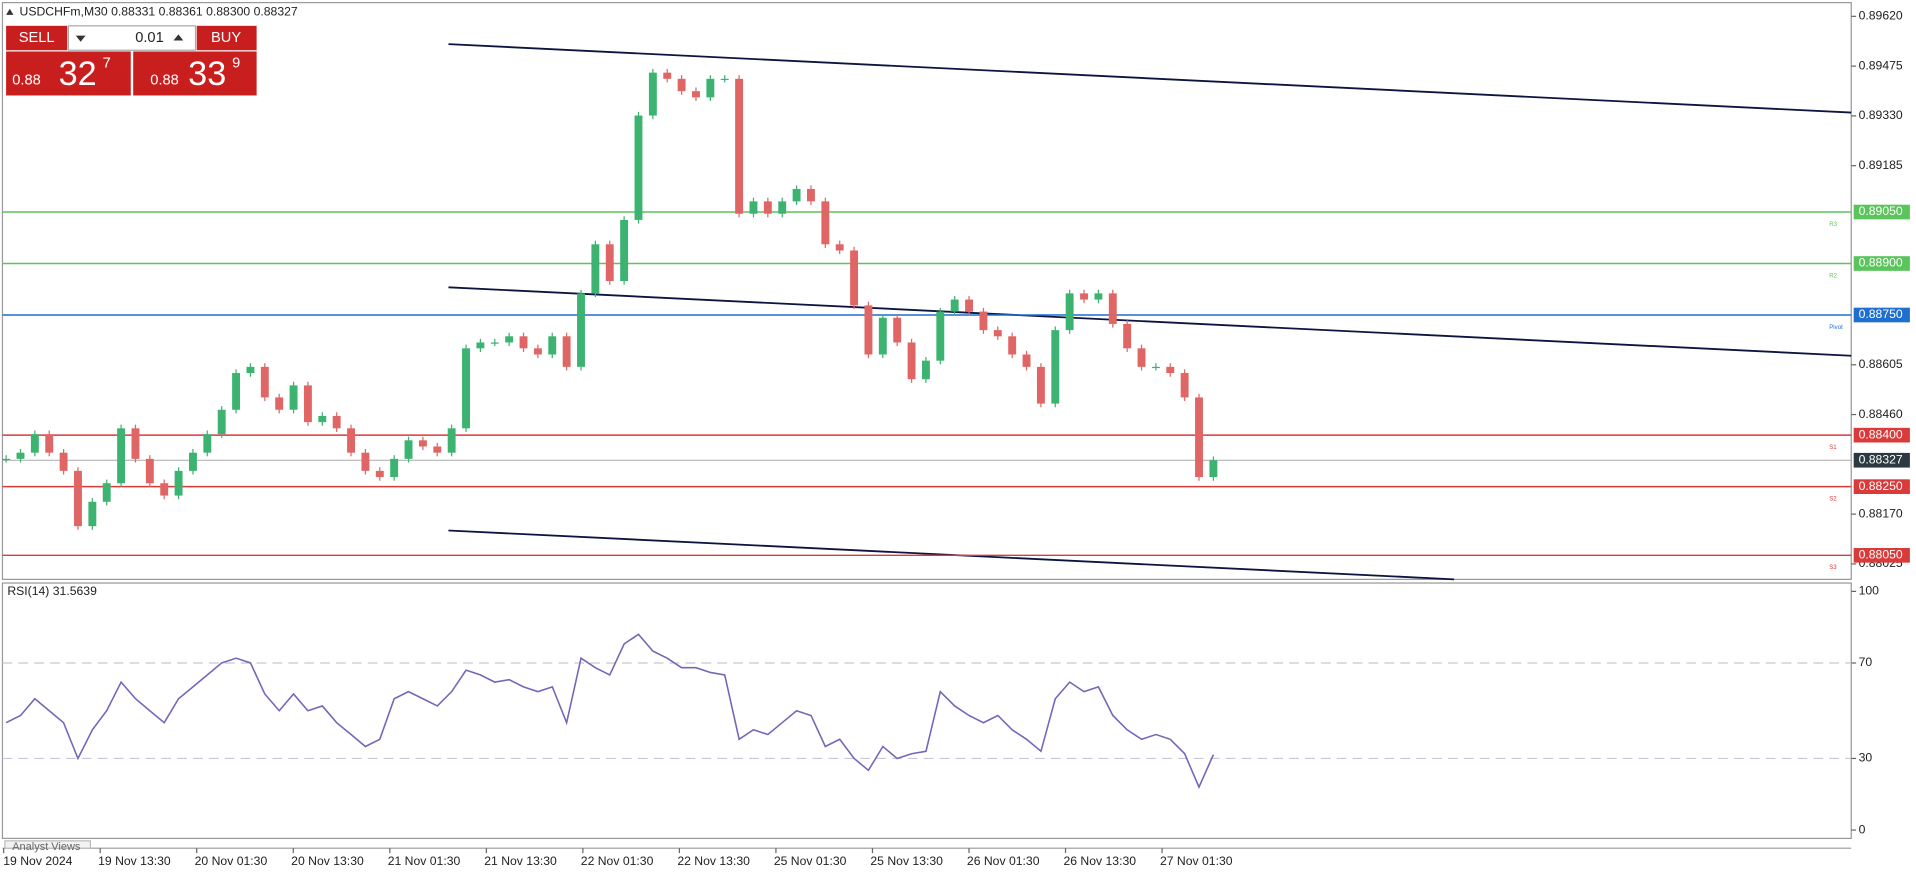  I want to click on lot-up, so click(178, 37).